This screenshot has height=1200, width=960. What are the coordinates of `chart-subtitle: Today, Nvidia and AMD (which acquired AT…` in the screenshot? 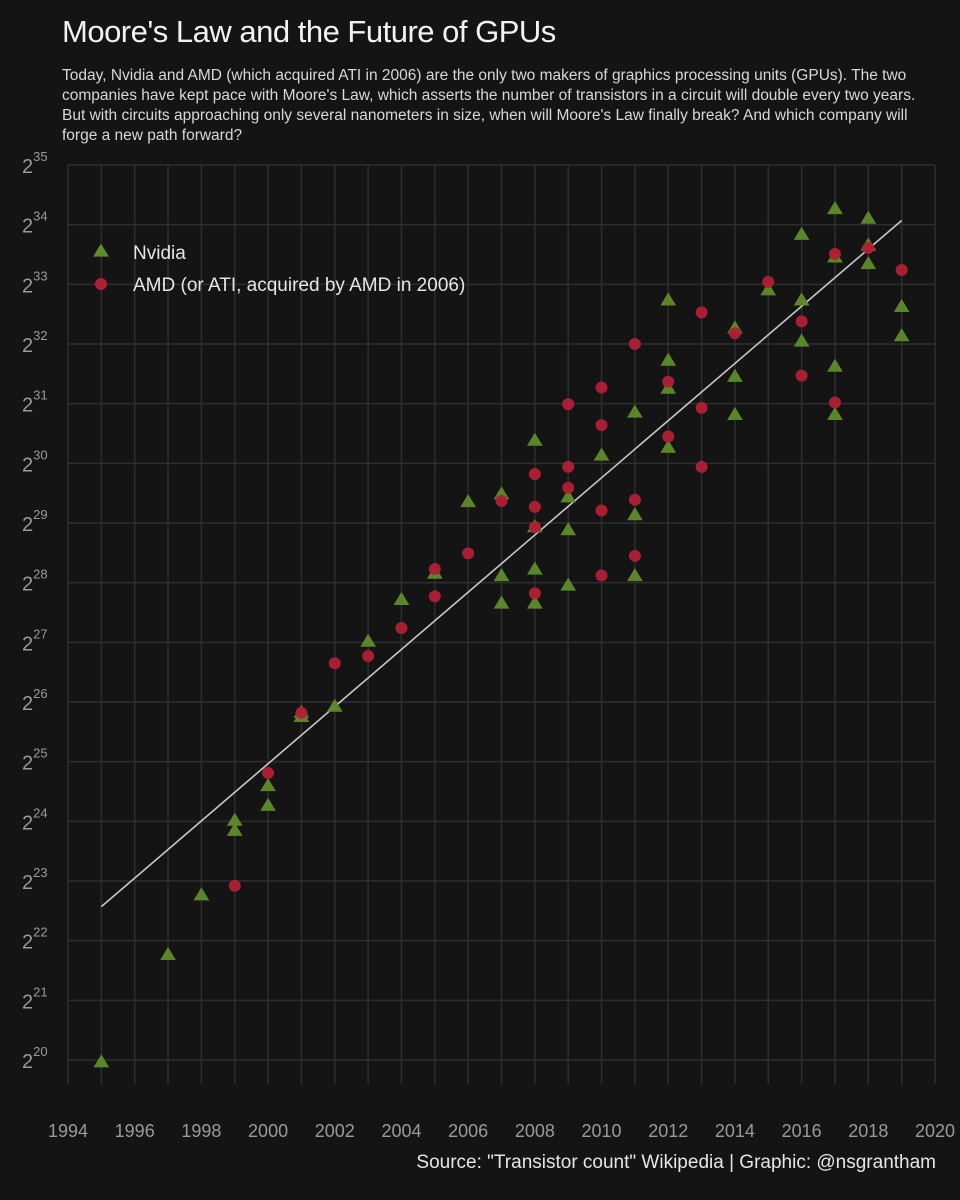 It's located at (489, 105).